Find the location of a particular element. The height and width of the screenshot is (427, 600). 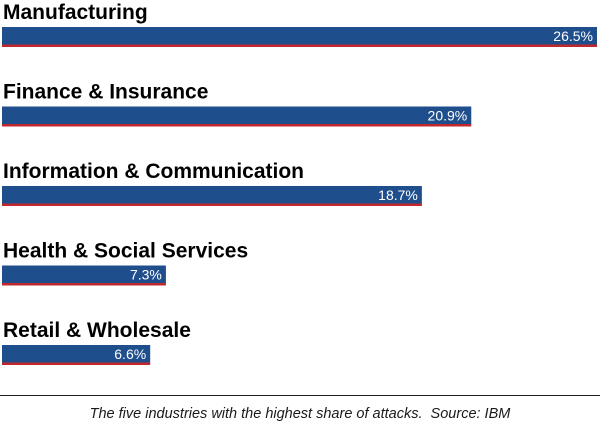

bar-group: Health & Social Services 7.3% is located at coordinates (125, 263).